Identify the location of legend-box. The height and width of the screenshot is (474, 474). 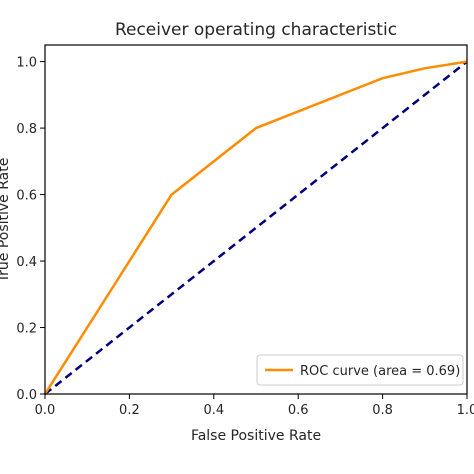
(360, 370).